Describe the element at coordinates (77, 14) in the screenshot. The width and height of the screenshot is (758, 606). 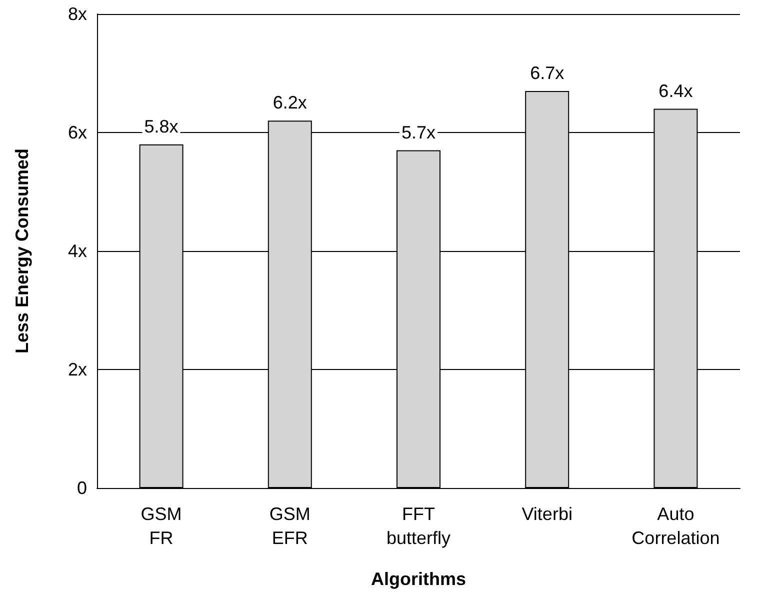
I see `y-tick-label: 8x` at that location.